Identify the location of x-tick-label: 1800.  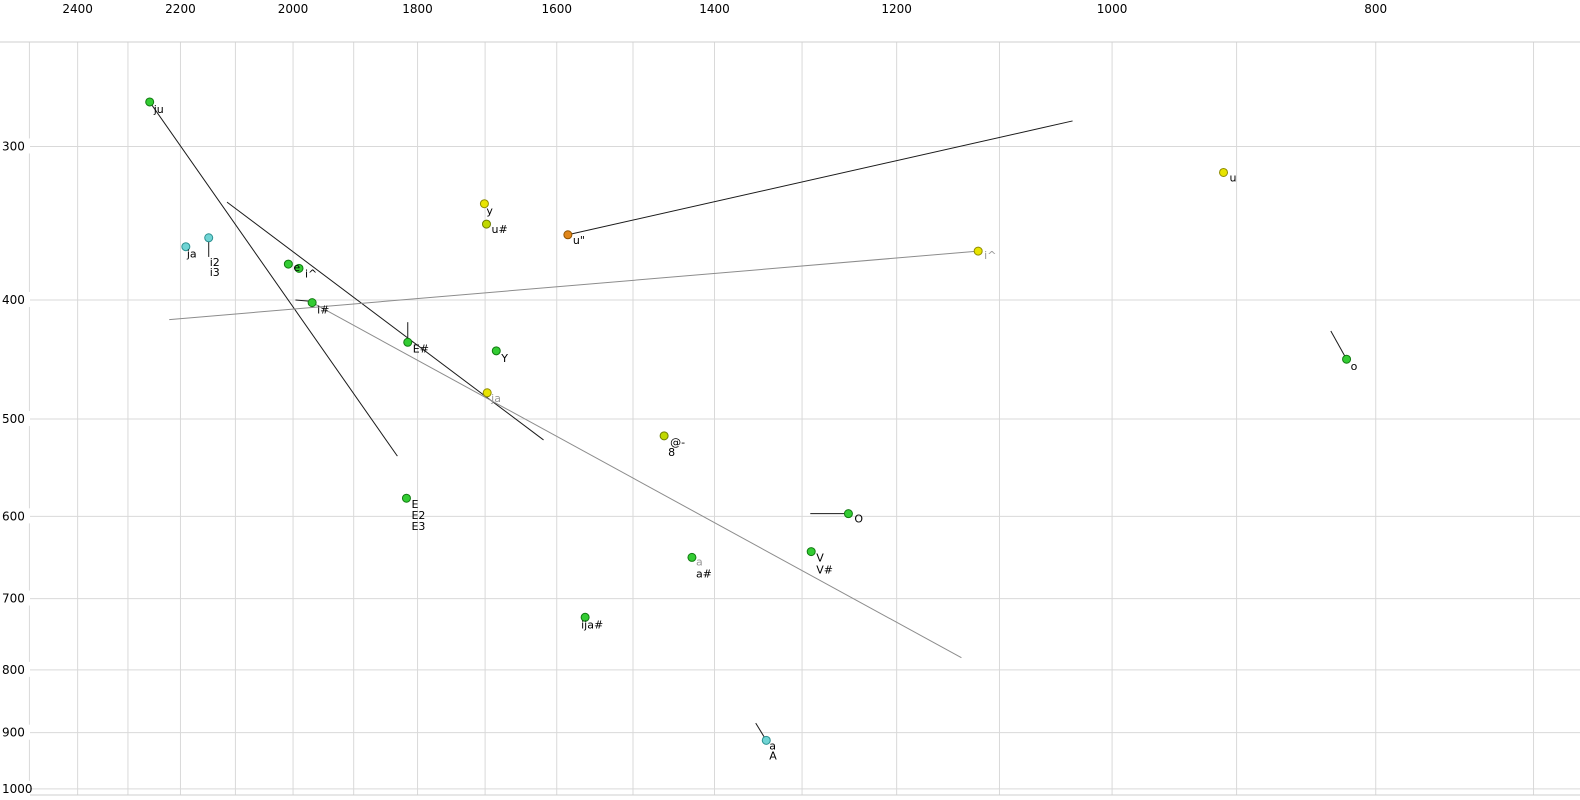
(417, 9).